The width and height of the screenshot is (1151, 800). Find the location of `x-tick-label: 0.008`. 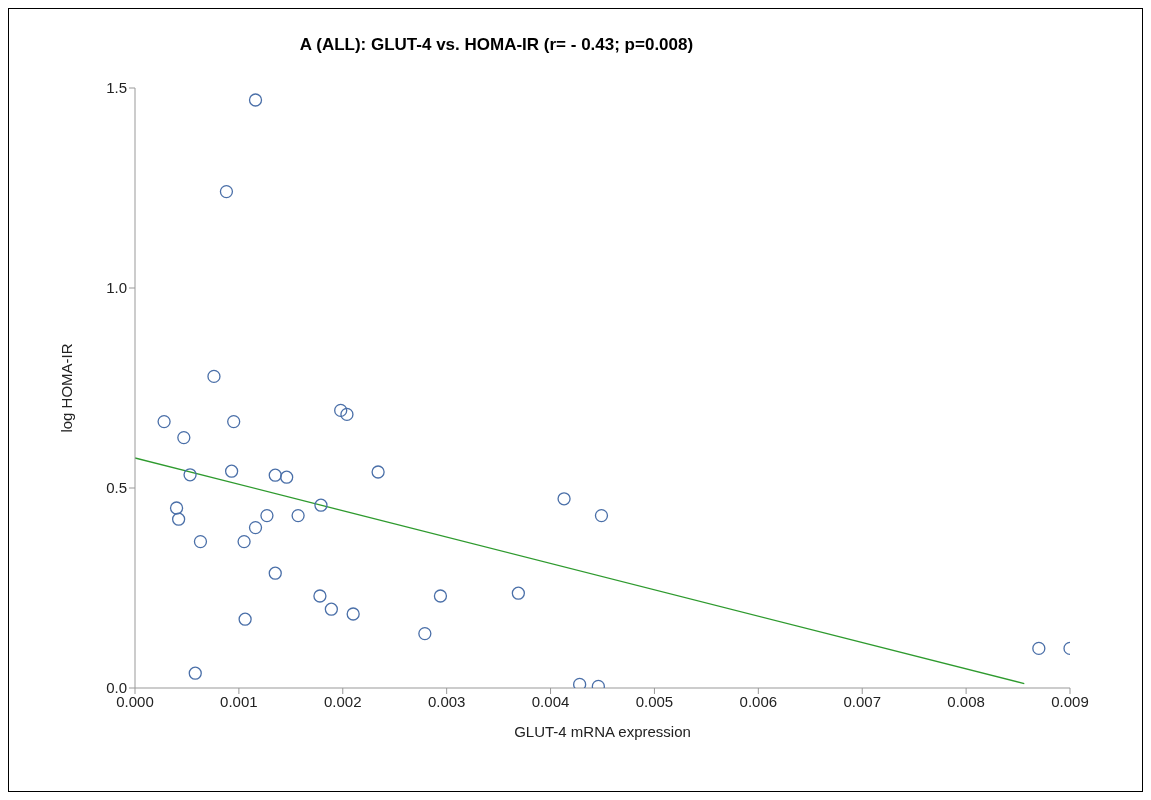

x-tick-label: 0.008 is located at coordinates (966, 701).